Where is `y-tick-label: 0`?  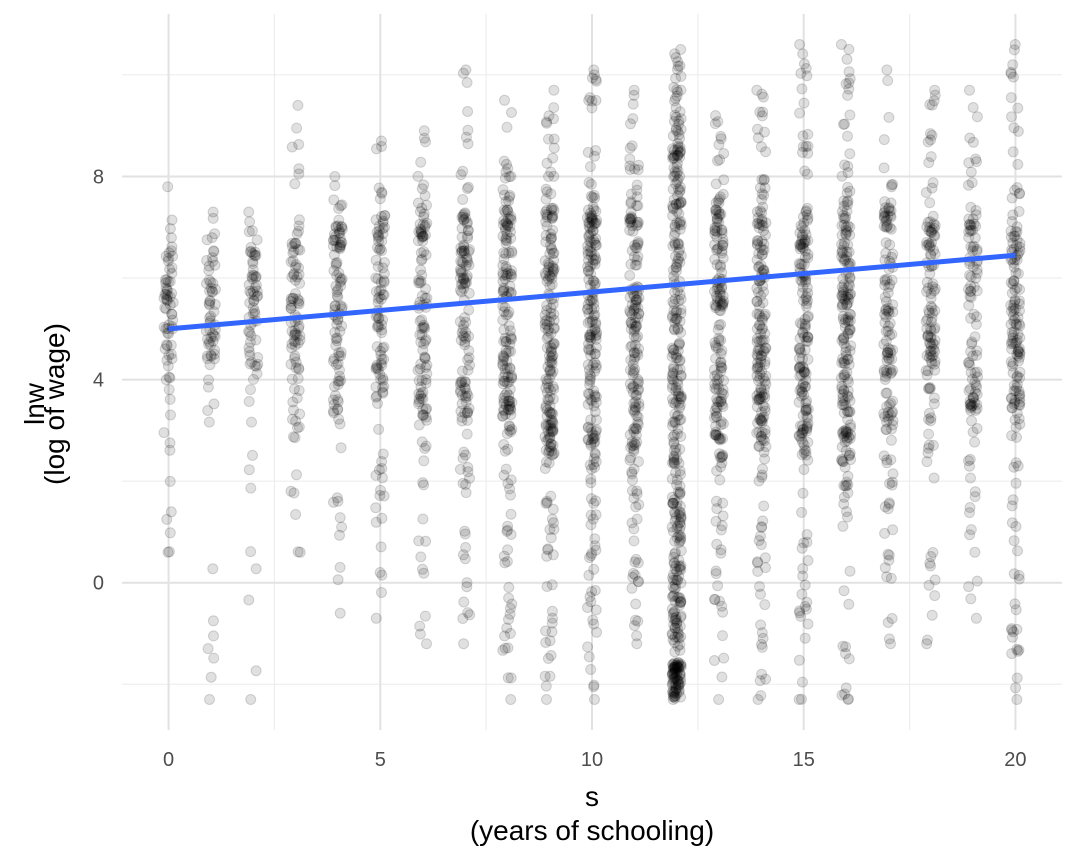 y-tick-label: 0 is located at coordinates (98, 584).